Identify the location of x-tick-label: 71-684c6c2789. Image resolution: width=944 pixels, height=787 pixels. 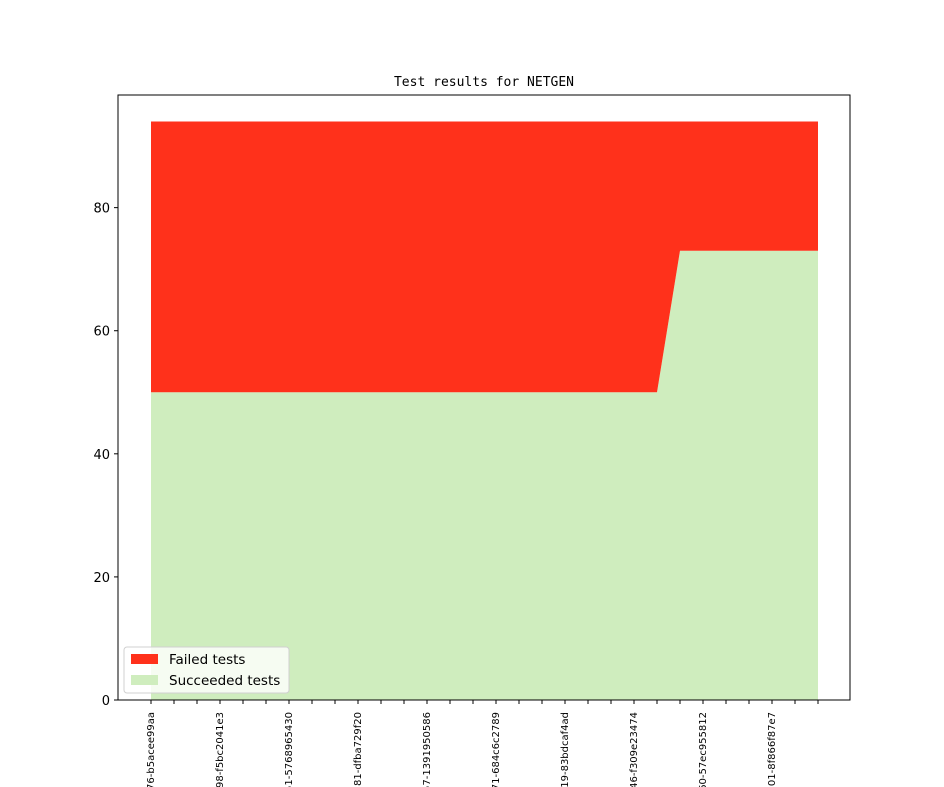
(496, 749).